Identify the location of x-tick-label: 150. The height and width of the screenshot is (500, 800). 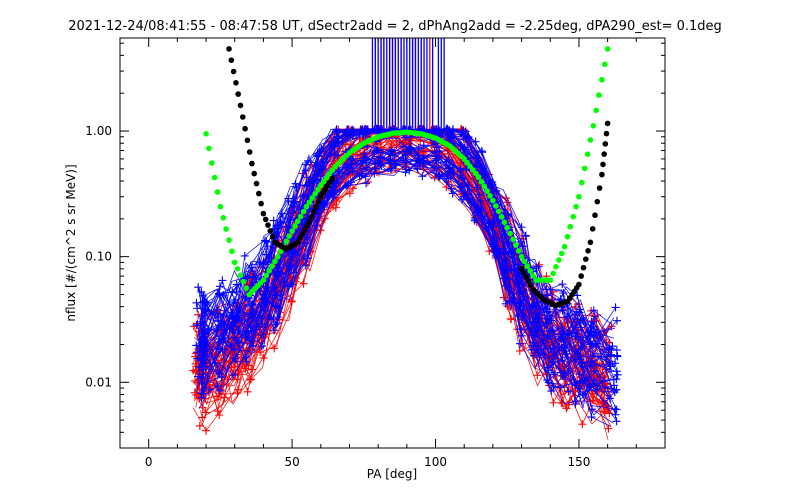
(578, 462).